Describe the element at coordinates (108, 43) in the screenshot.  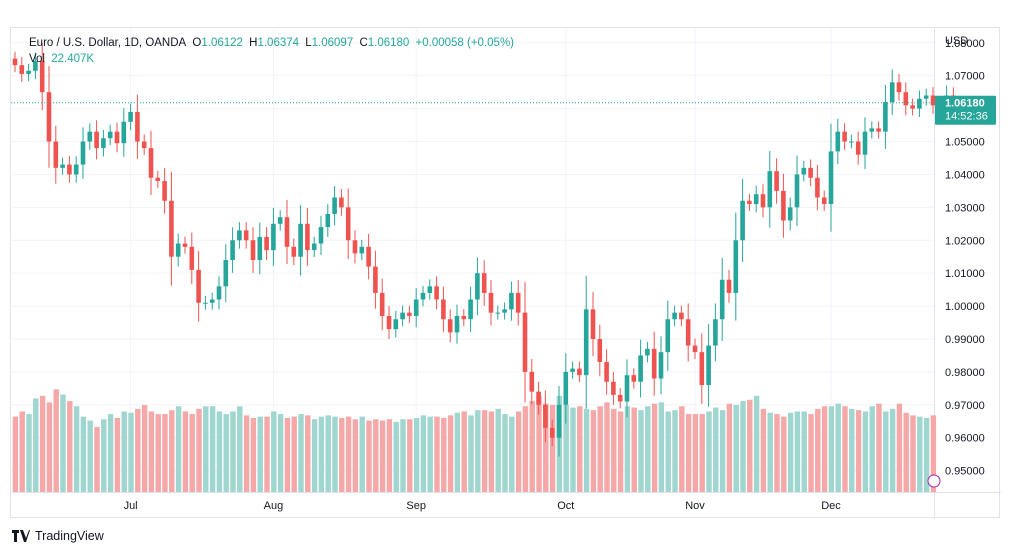
I see `symbol-title: Euro / U.S. Dollar, 1D, OANDA` at that location.